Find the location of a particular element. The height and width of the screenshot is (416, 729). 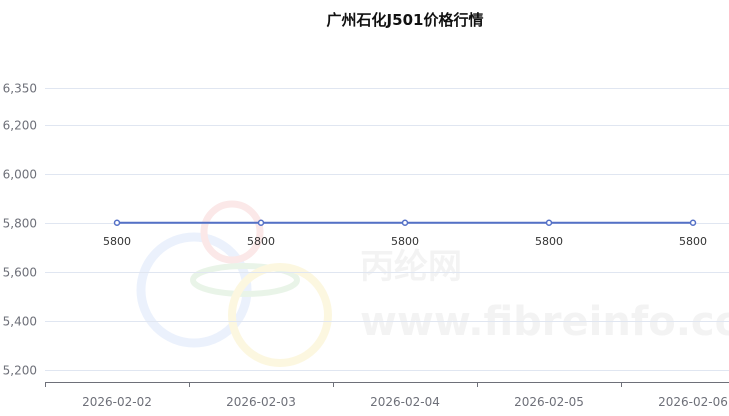

y-tick-label: 5,800 is located at coordinates (20, 224).